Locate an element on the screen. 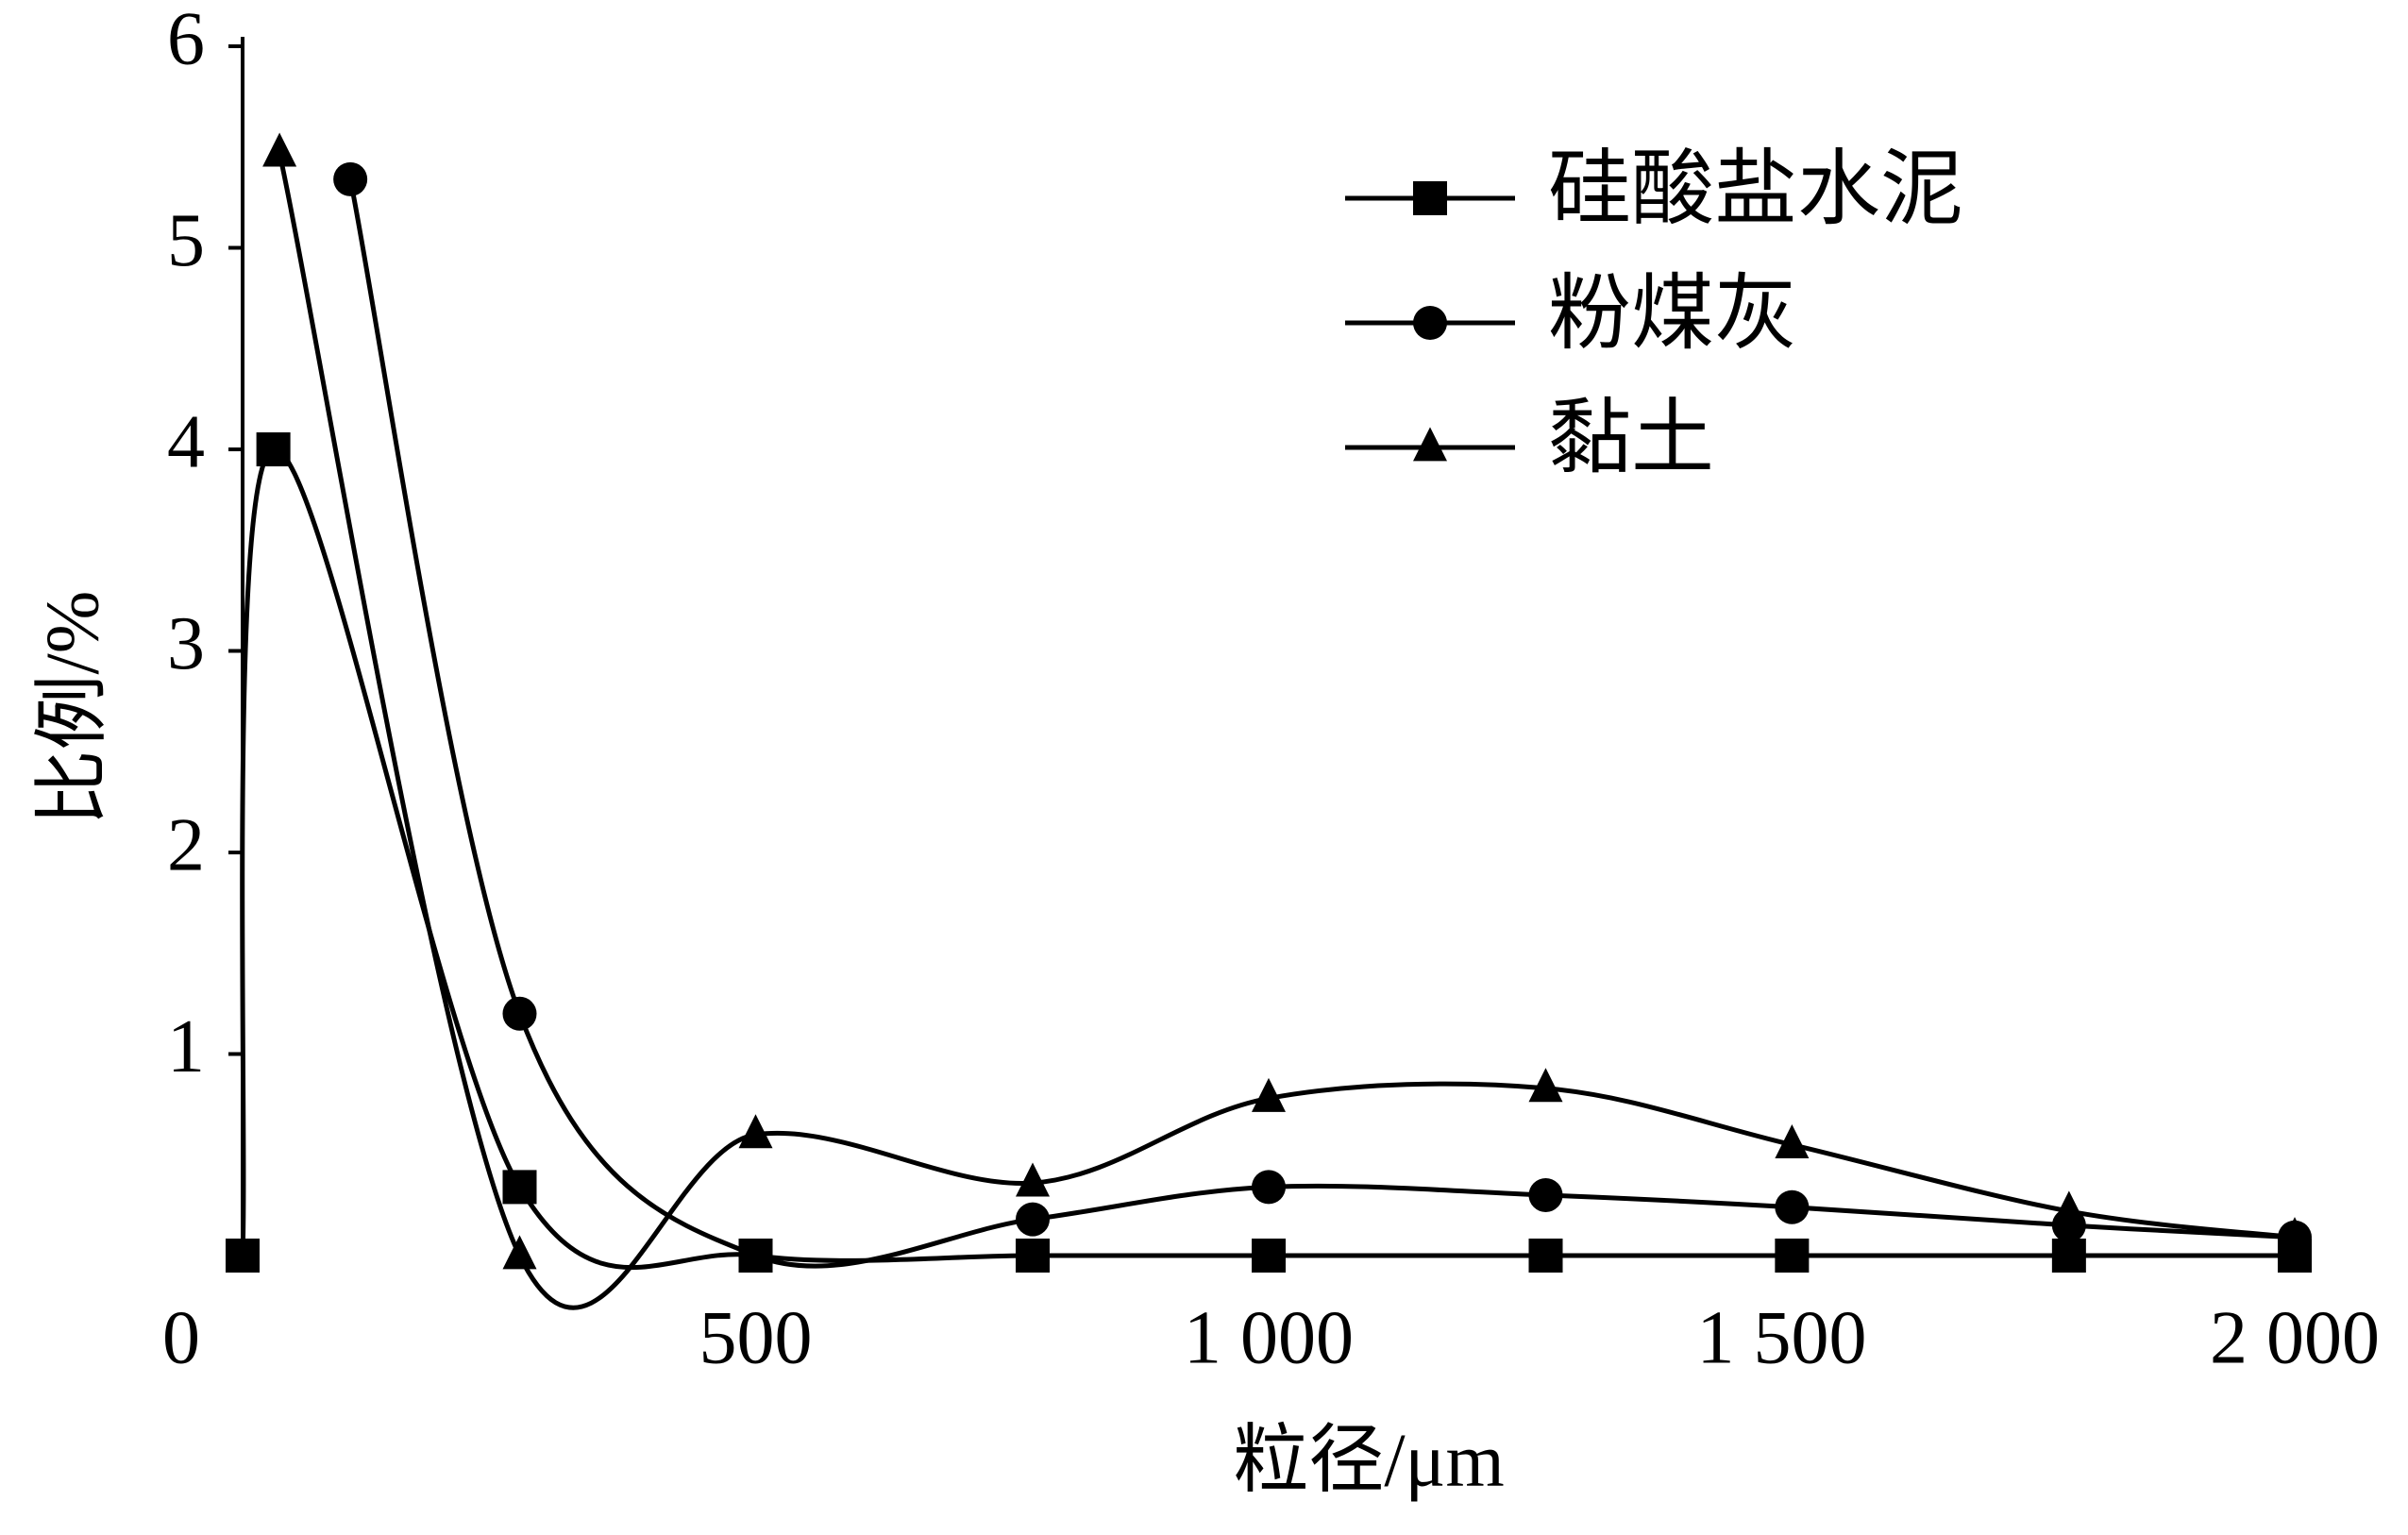  x-tick-label: 500 is located at coordinates (756, 1337).